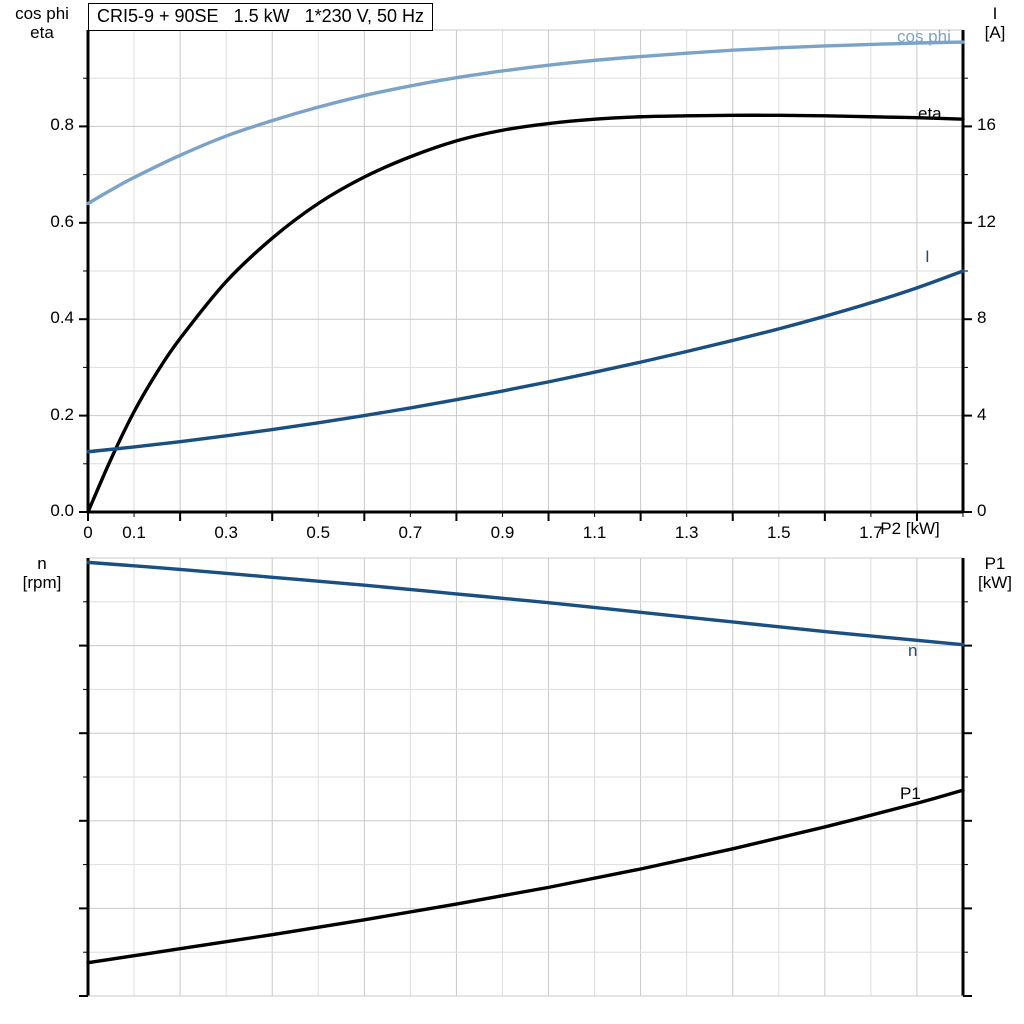 This screenshot has height=1024, width=1024. What do you see at coordinates (261, 17) in the screenshot?
I see `chart-title: CRI5-9 + 90SE 1.5 kW 1*230 V, 50 Hz` at bounding box center [261, 17].